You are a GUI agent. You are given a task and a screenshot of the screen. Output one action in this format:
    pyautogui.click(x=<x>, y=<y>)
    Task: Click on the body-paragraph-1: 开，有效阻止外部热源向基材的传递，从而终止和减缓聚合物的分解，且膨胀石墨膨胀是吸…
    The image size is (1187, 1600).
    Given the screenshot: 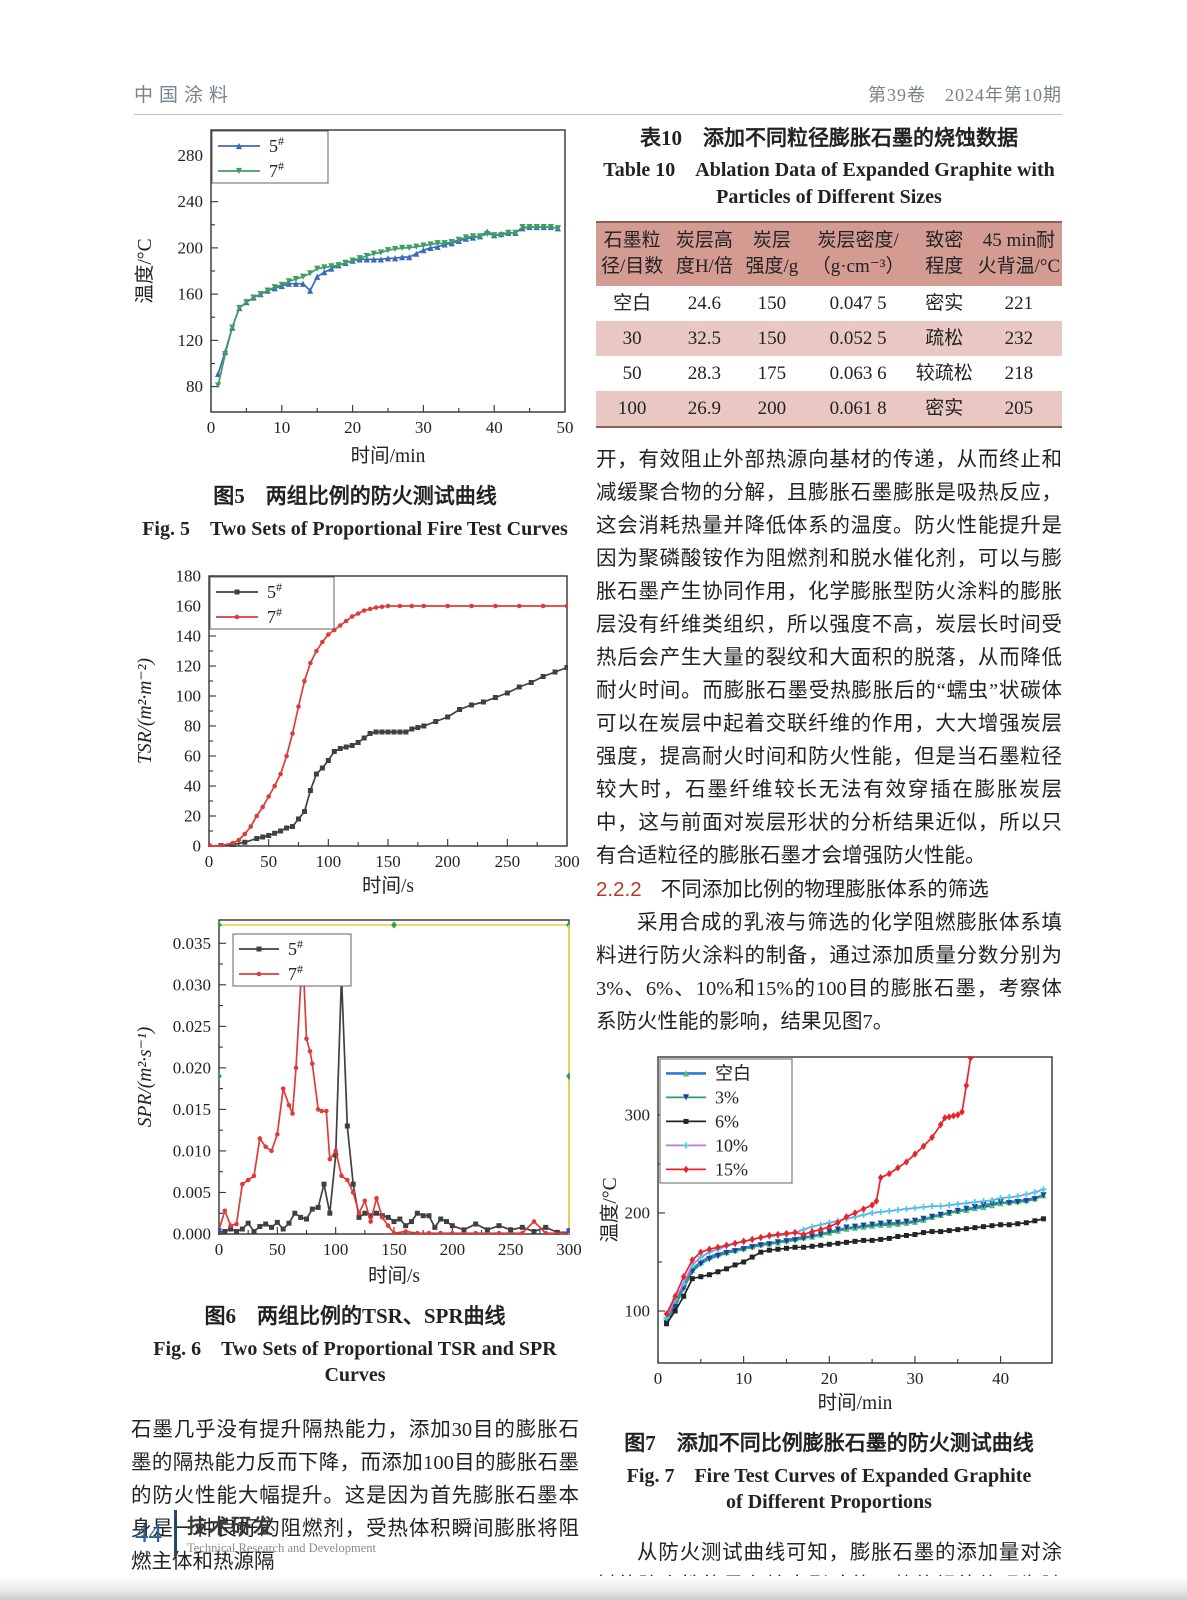 What is the action you would take?
    pyautogui.click(x=829, y=658)
    